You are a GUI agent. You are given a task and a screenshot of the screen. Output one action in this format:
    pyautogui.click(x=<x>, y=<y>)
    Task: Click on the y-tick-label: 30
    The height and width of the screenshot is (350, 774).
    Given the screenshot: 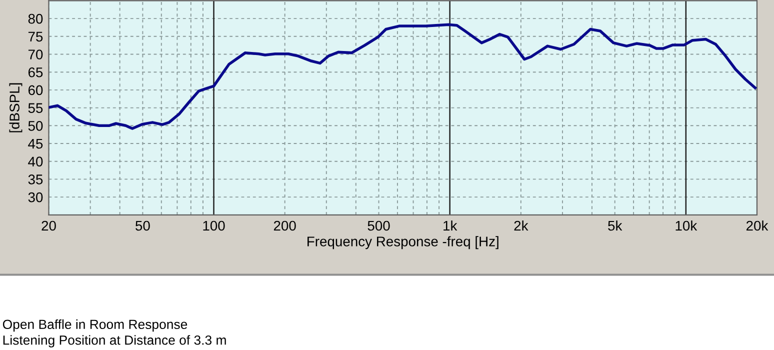 What is the action you would take?
    pyautogui.click(x=35, y=197)
    